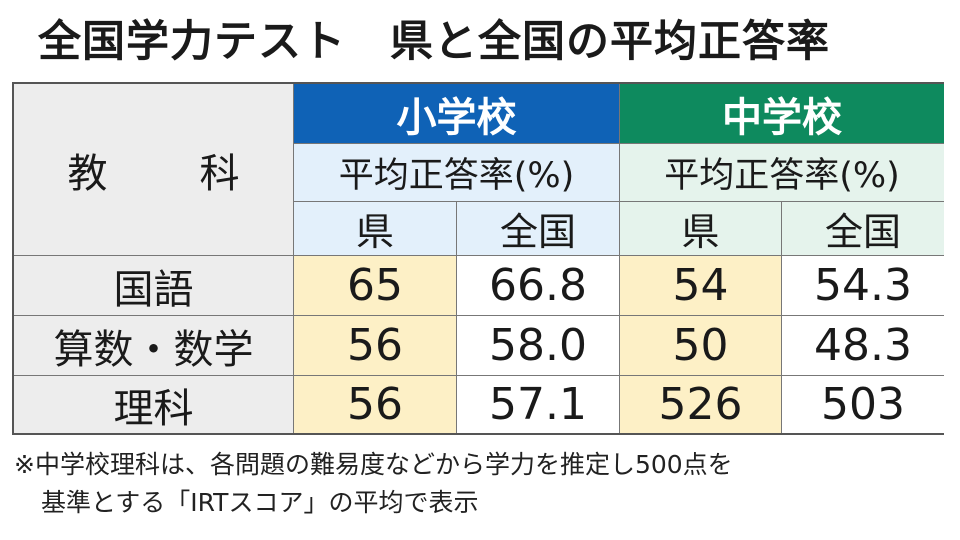  I want to click on elementary-prefecture-column: 県, so click(375, 229).